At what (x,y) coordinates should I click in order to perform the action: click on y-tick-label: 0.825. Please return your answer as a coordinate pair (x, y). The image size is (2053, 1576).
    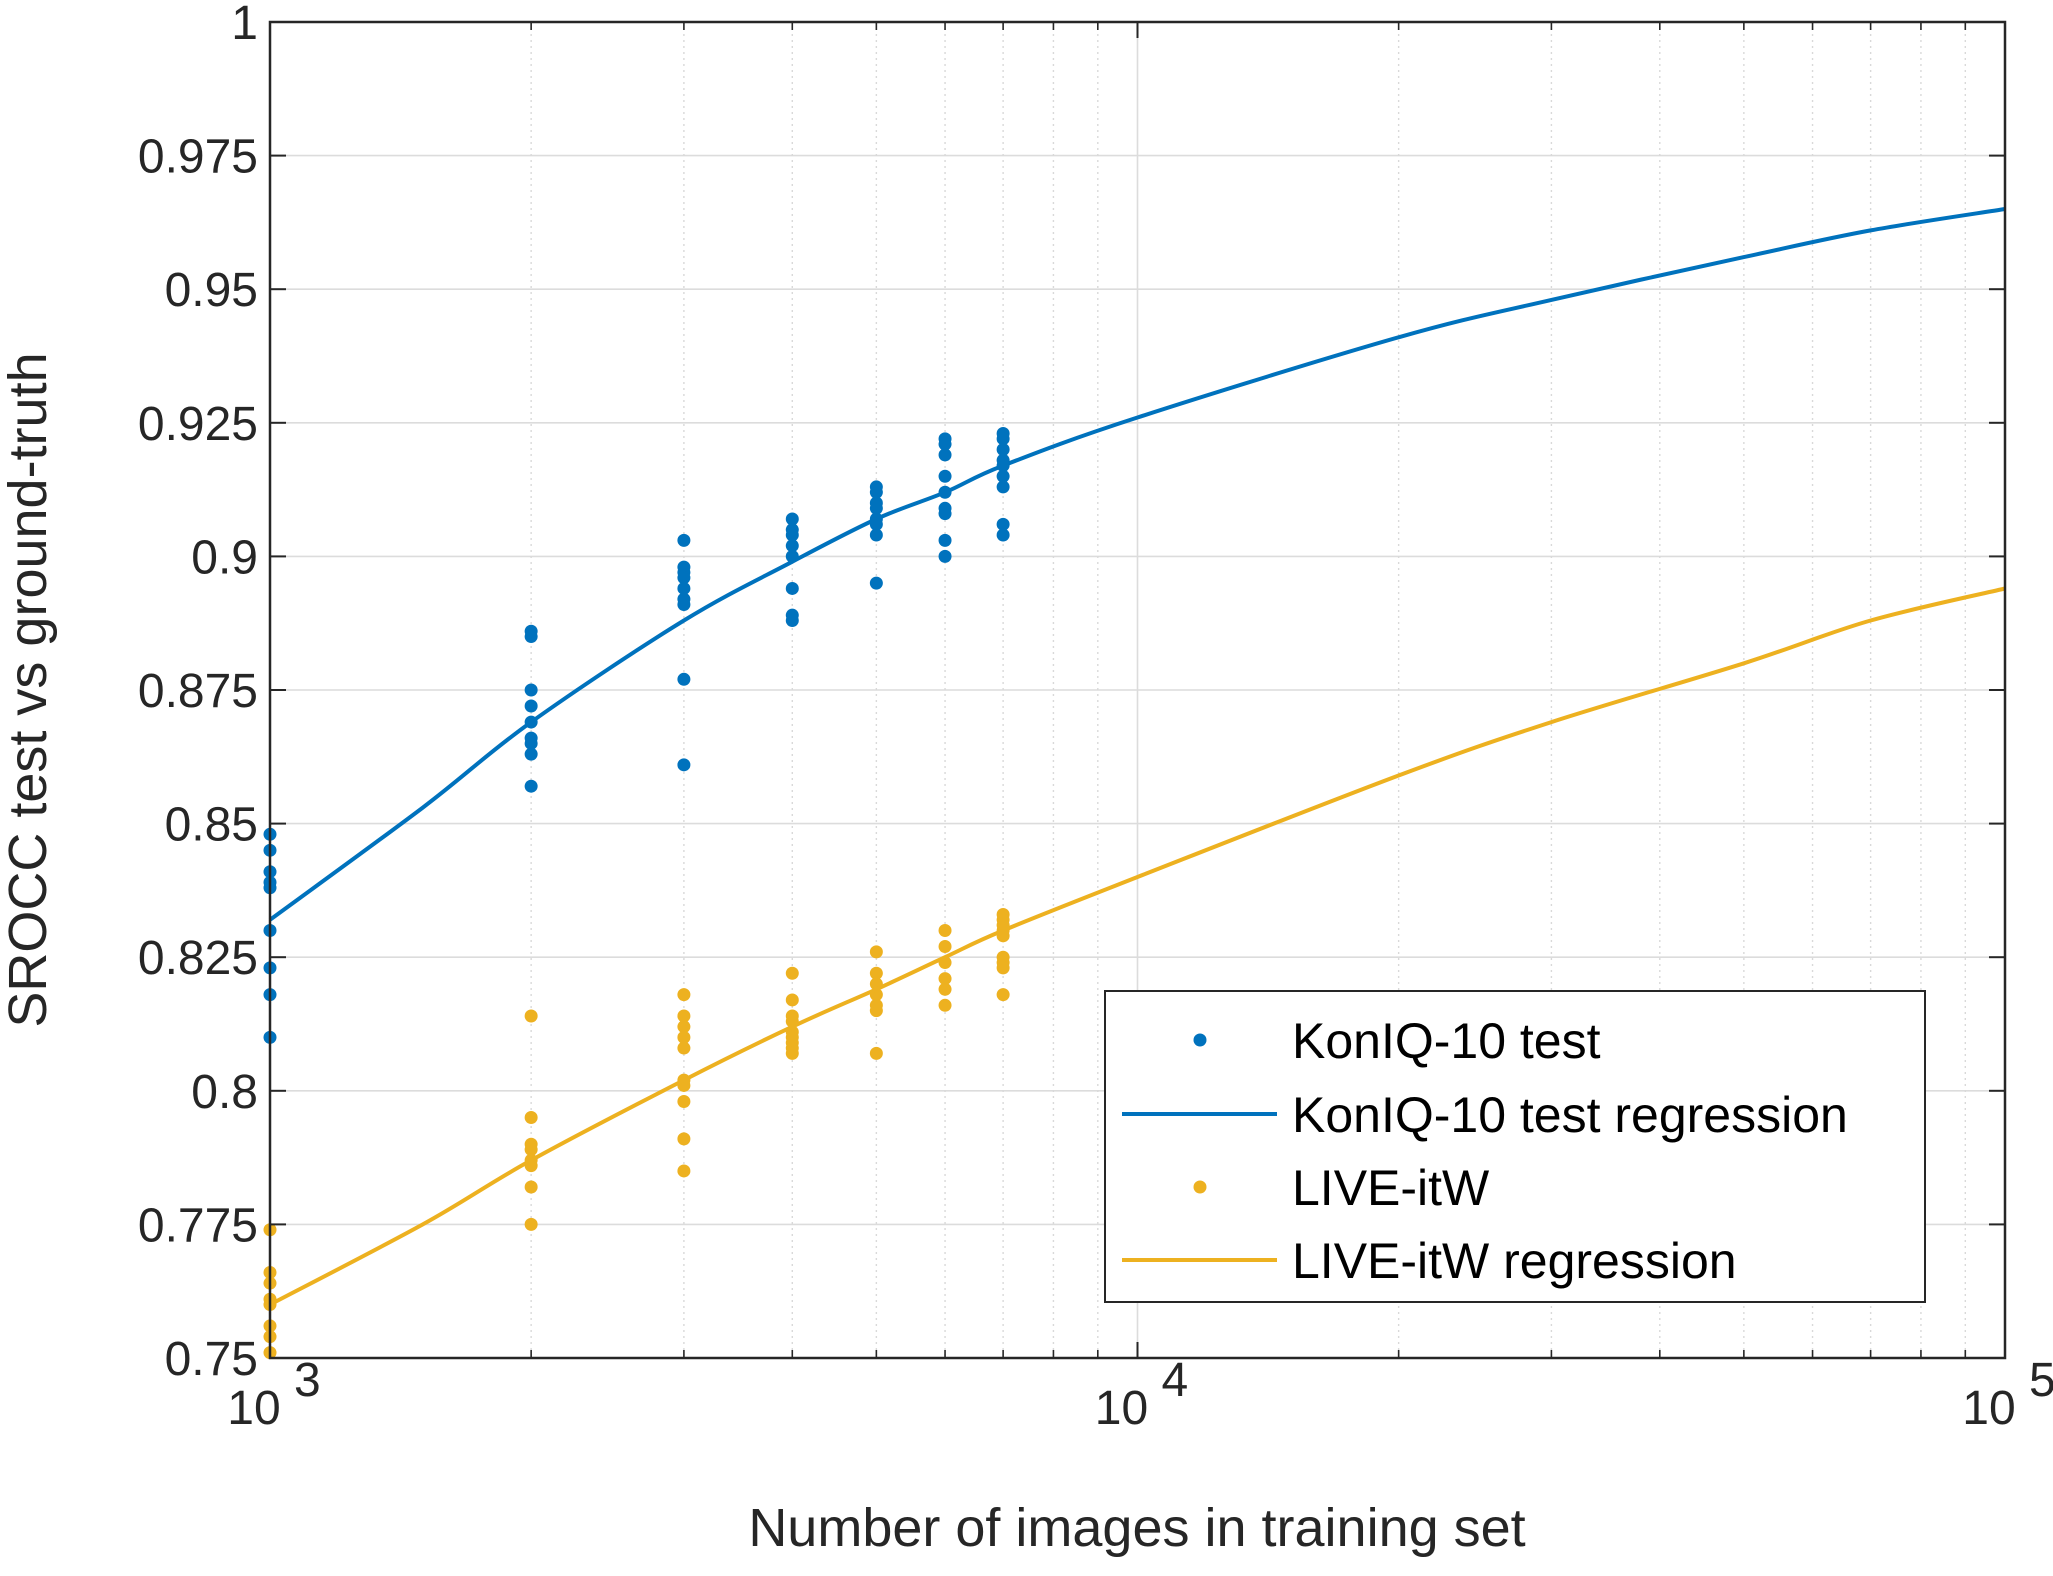
    Looking at the image, I should click on (198, 958).